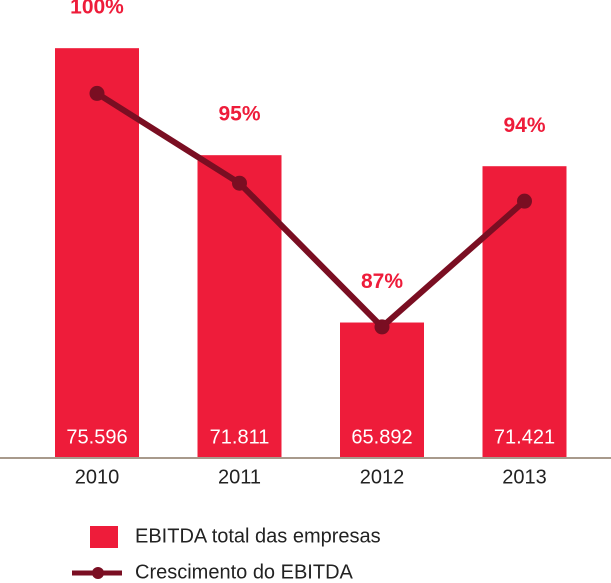 The height and width of the screenshot is (583, 611). What do you see at coordinates (382, 281) in the screenshot?
I see `percent-label: 87%` at bounding box center [382, 281].